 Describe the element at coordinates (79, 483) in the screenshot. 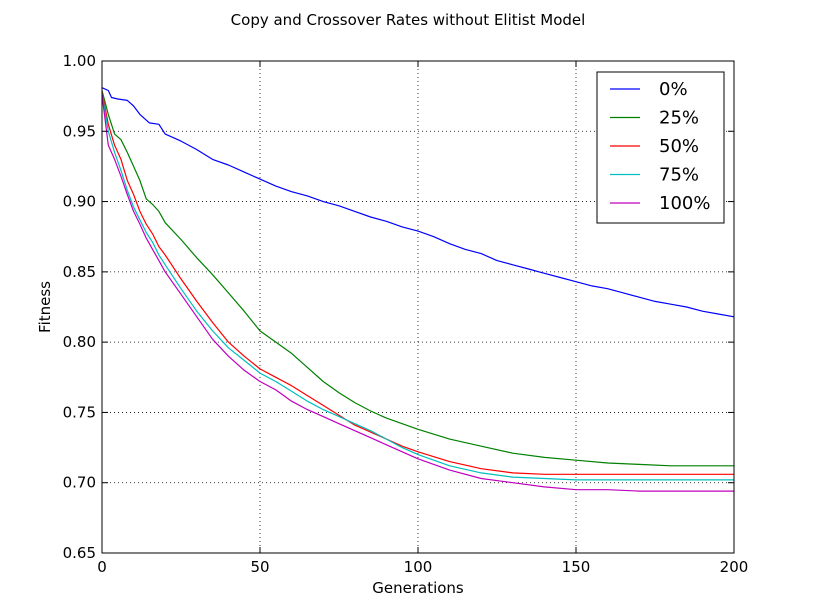

I see `y-tick-label: 0.70` at that location.